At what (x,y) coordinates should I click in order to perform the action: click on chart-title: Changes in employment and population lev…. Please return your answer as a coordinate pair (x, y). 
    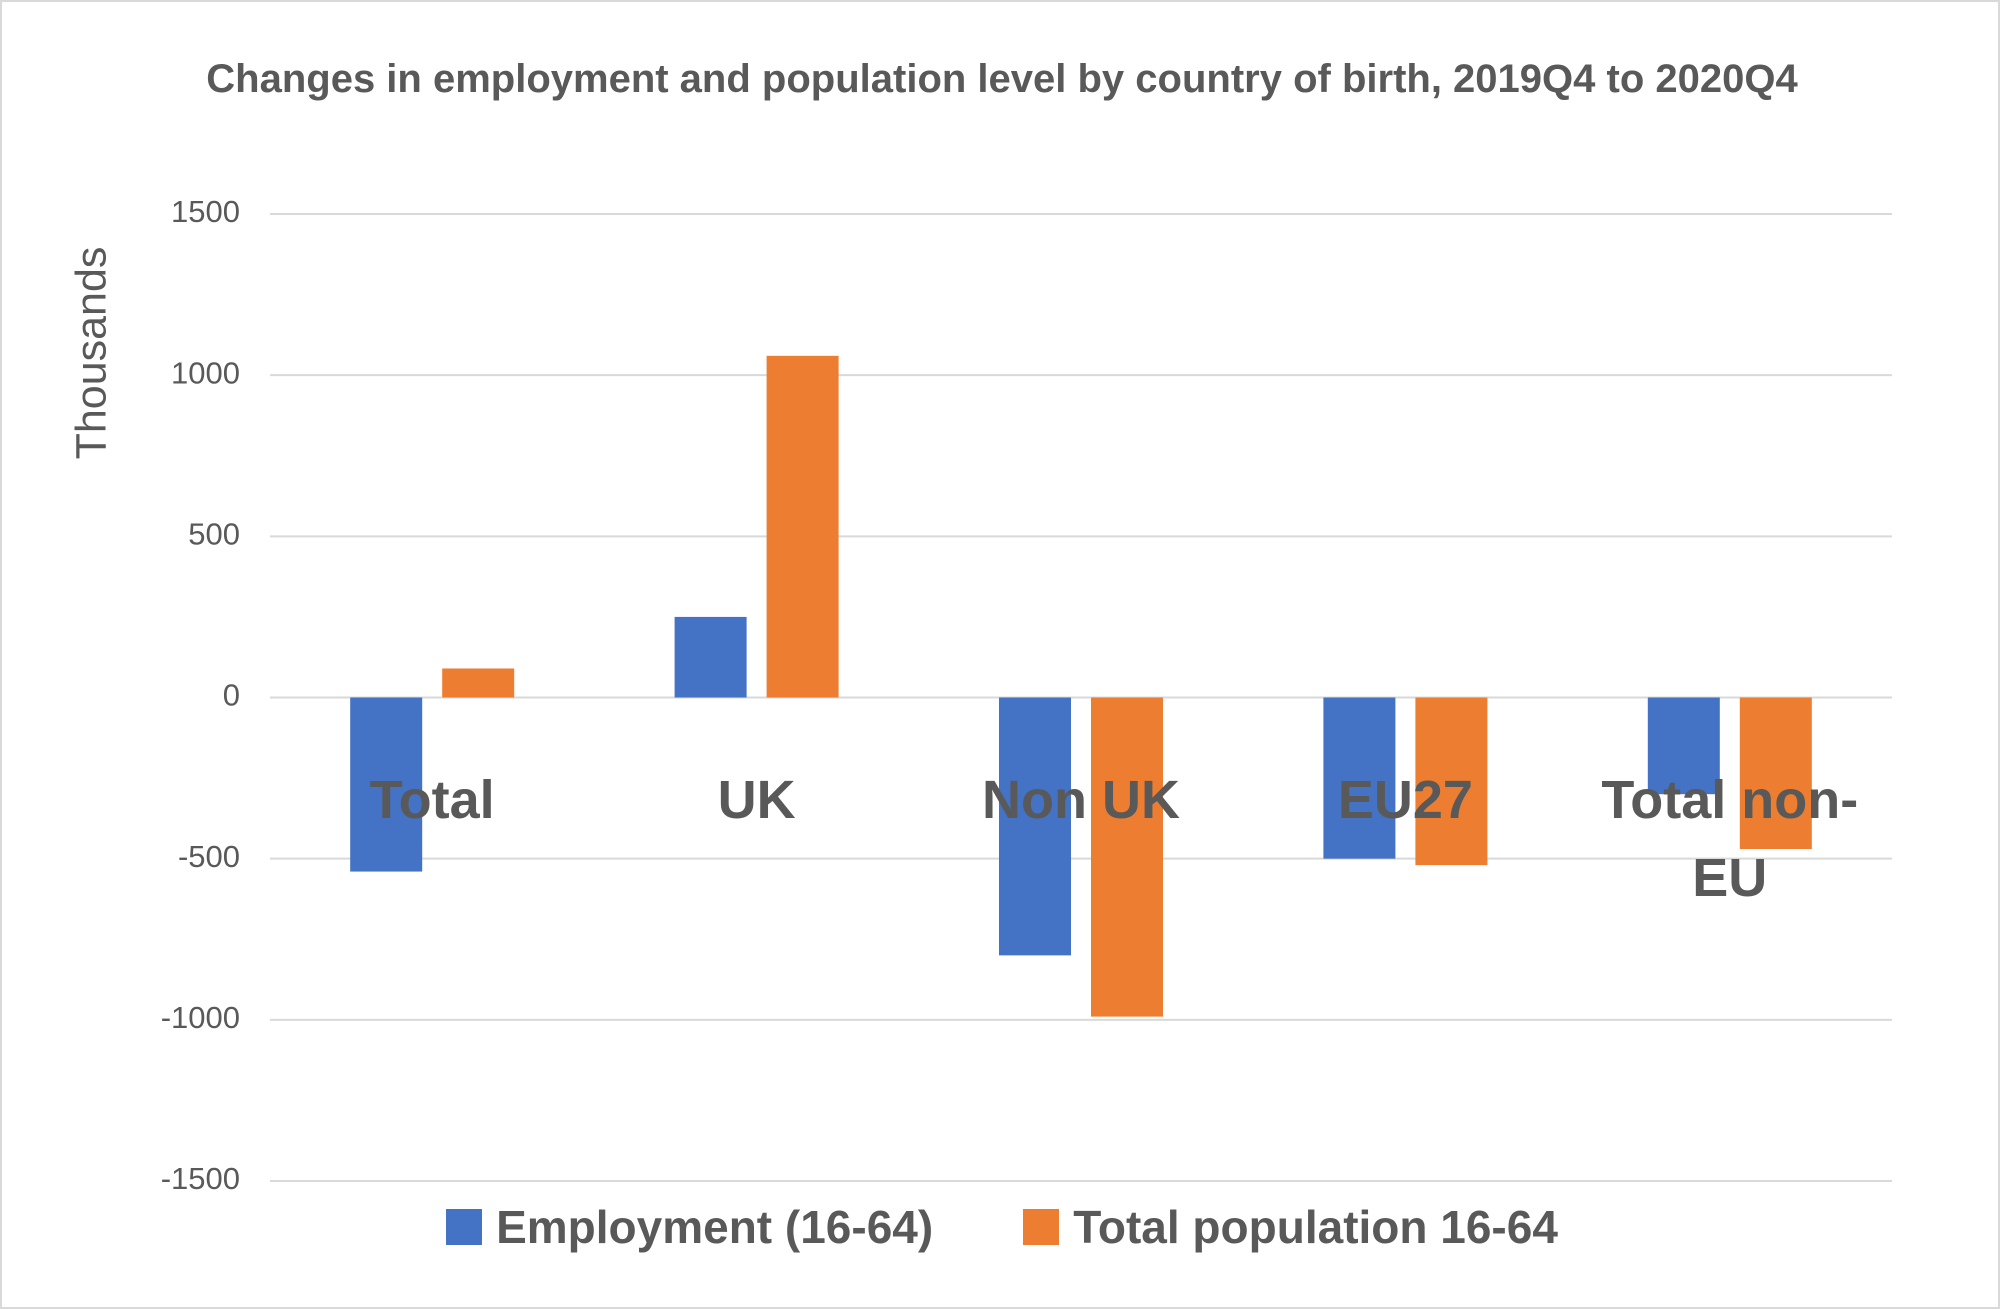
    Looking at the image, I should click on (1002, 79).